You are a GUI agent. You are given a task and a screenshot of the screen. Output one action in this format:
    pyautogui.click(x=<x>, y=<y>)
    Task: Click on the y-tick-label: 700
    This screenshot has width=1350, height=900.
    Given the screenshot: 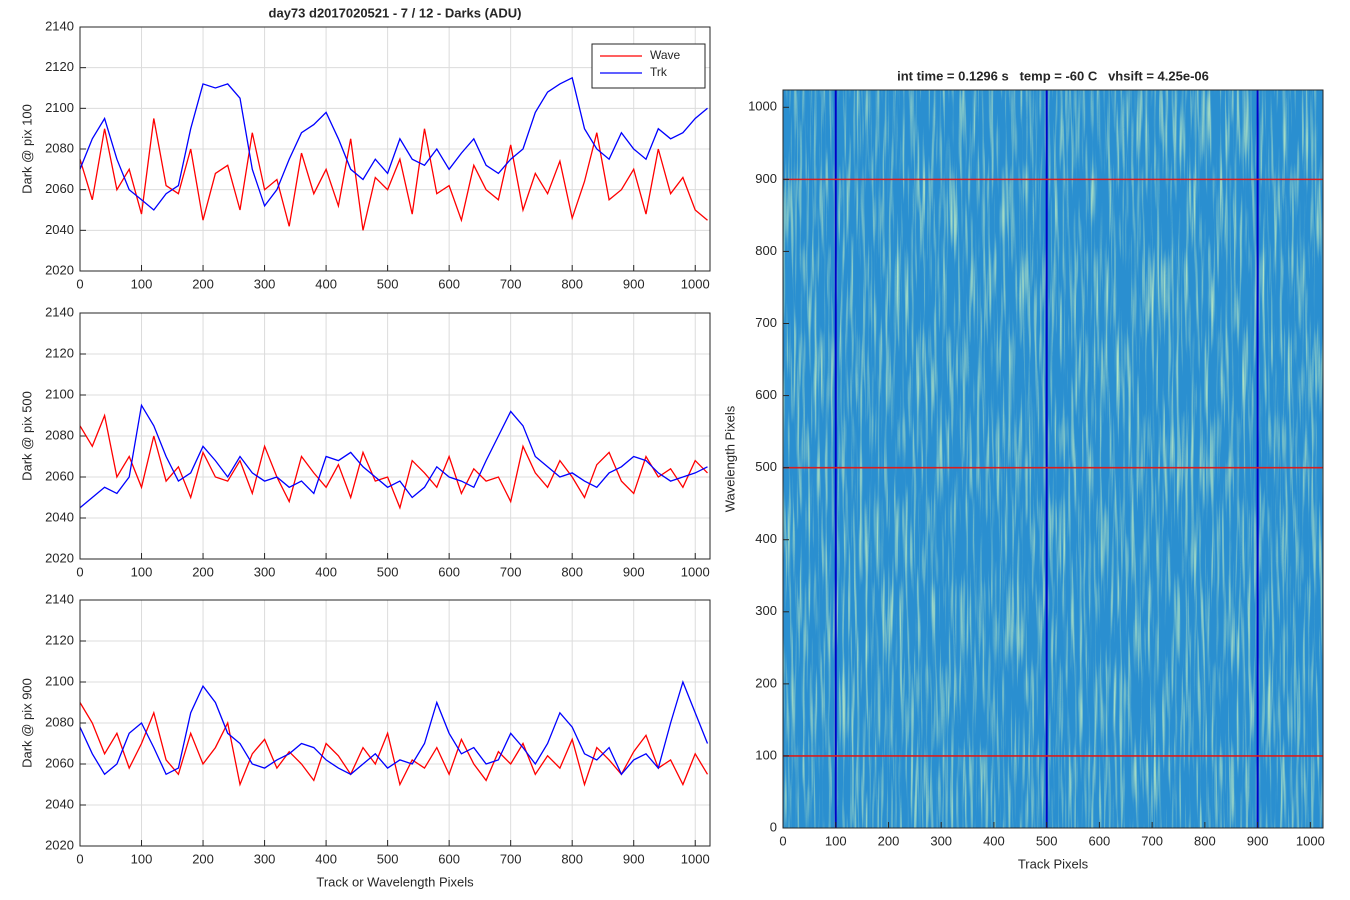 What is the action you would take?
    pyautogui.click(x=766, y=322)
    